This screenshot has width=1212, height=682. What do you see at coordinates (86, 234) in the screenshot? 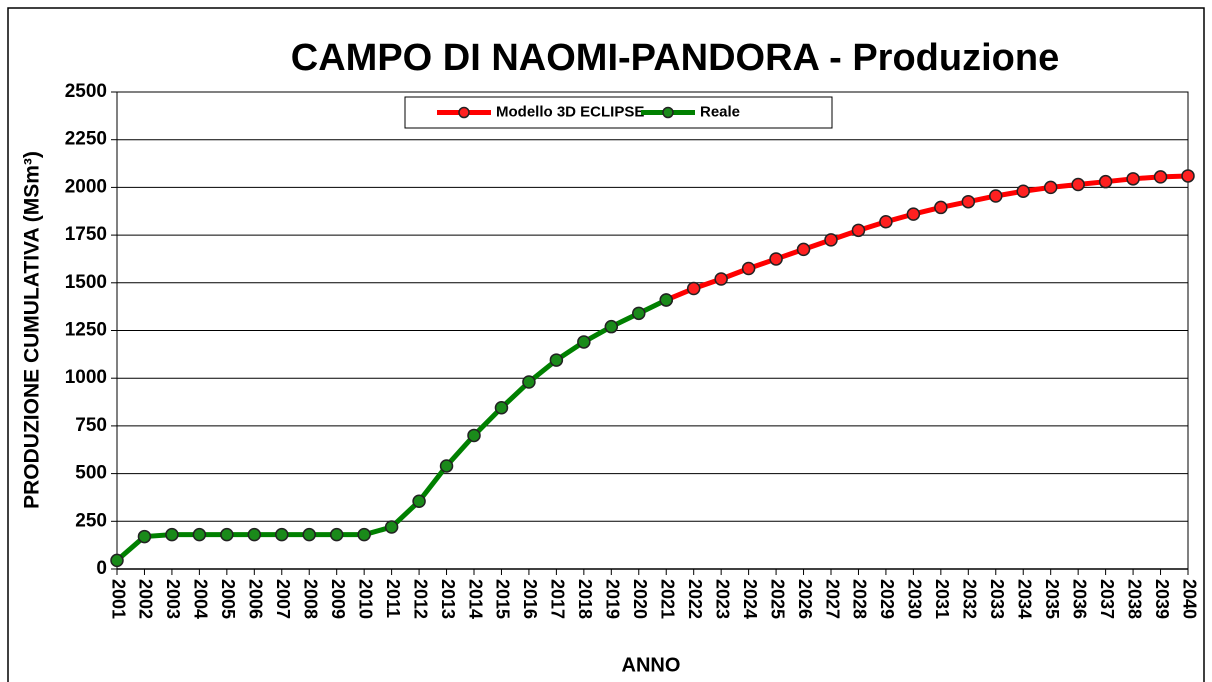
I see `y-tick-label: 1750` at bounding box center [86, 234].